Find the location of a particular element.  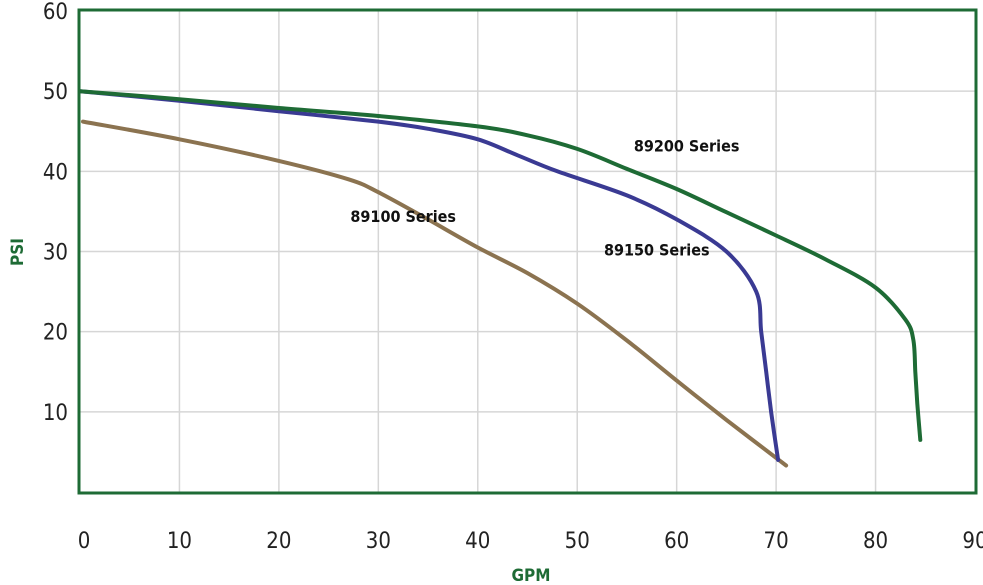

x-tick-label: 50 is located at coordinates (577, 541).